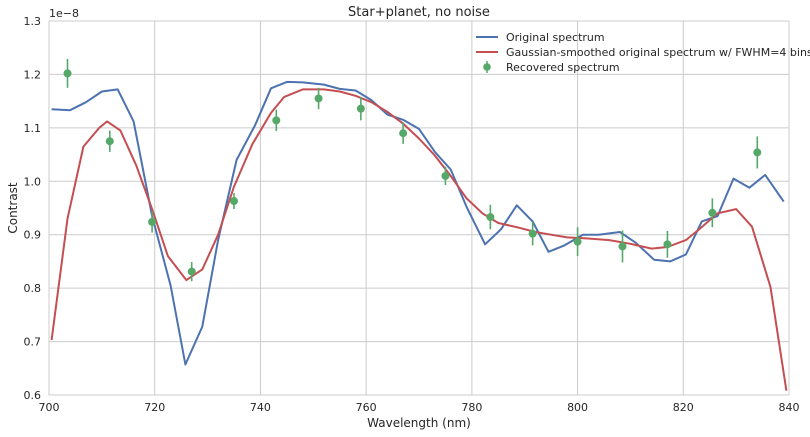 The image size is (810, 437). I want to click on x-tick-labels: 700 720 740 760 780 800 820 840, so click(419, 407).